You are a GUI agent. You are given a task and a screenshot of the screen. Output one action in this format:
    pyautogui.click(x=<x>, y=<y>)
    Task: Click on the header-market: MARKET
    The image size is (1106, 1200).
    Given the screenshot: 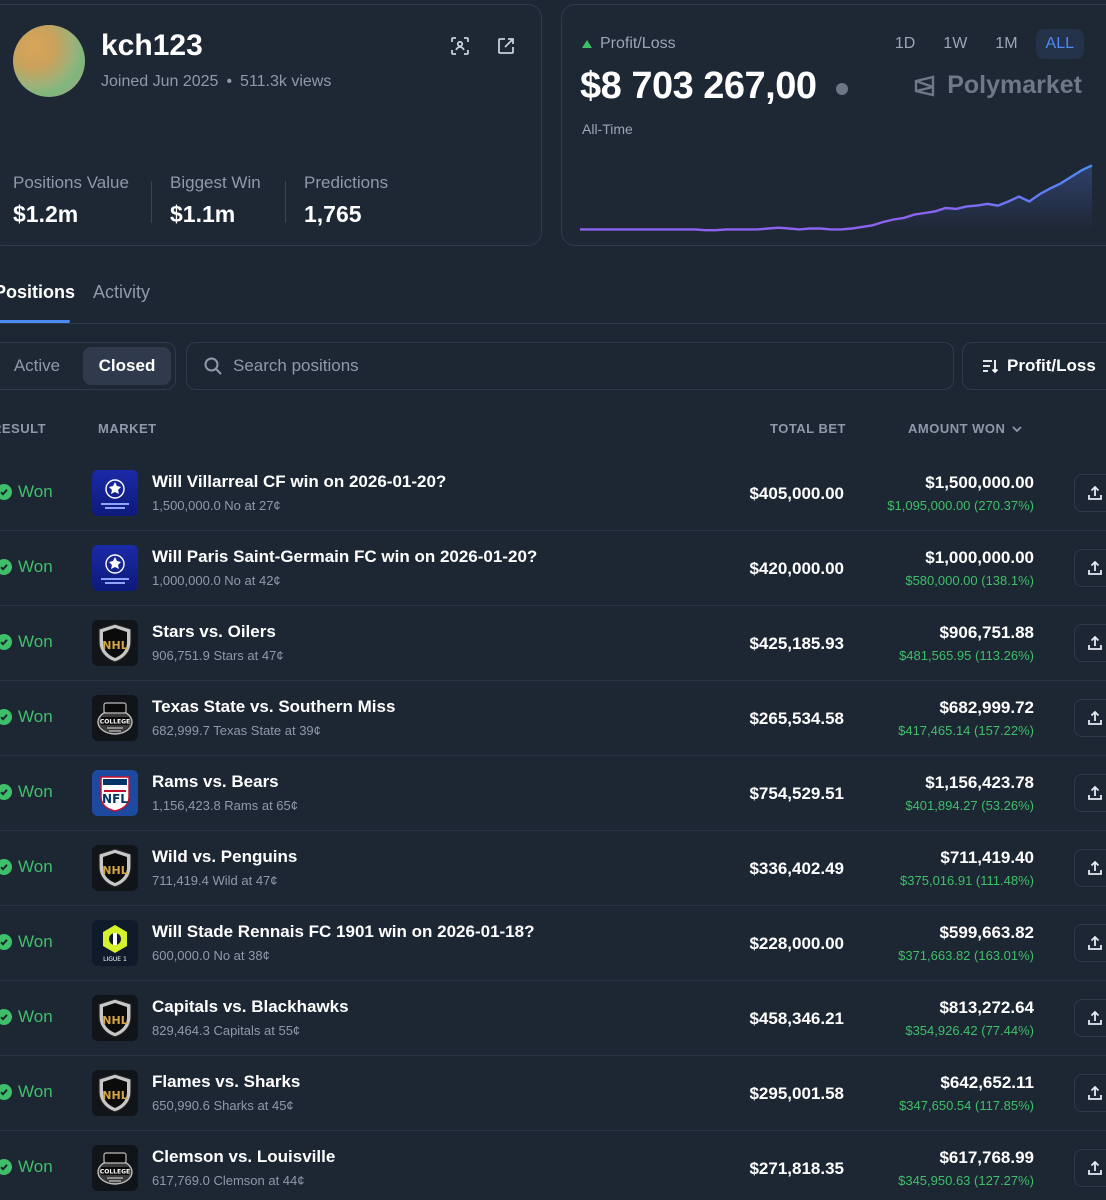 What is the action you would take?
    pyautogui.click(x=127, y=428)
    